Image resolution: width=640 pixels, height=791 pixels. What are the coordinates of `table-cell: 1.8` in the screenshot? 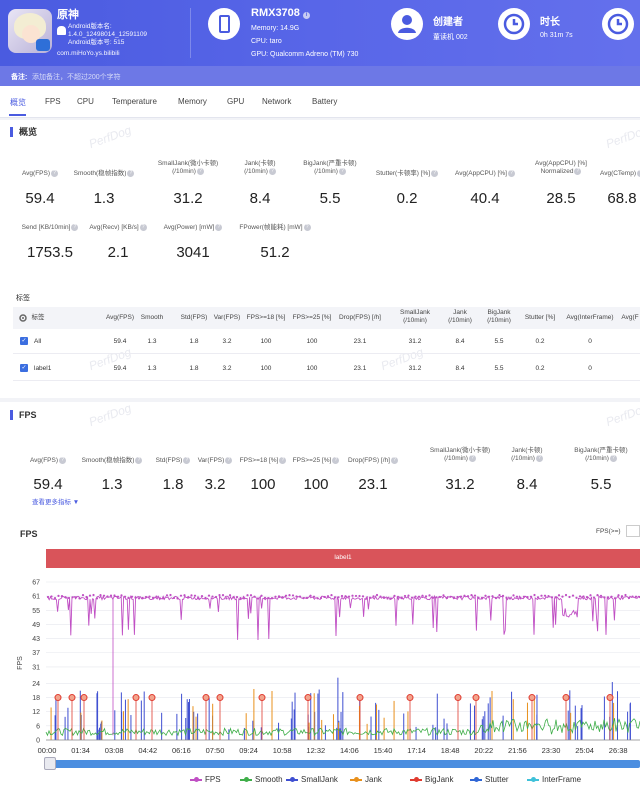 It's located at (194, 368).